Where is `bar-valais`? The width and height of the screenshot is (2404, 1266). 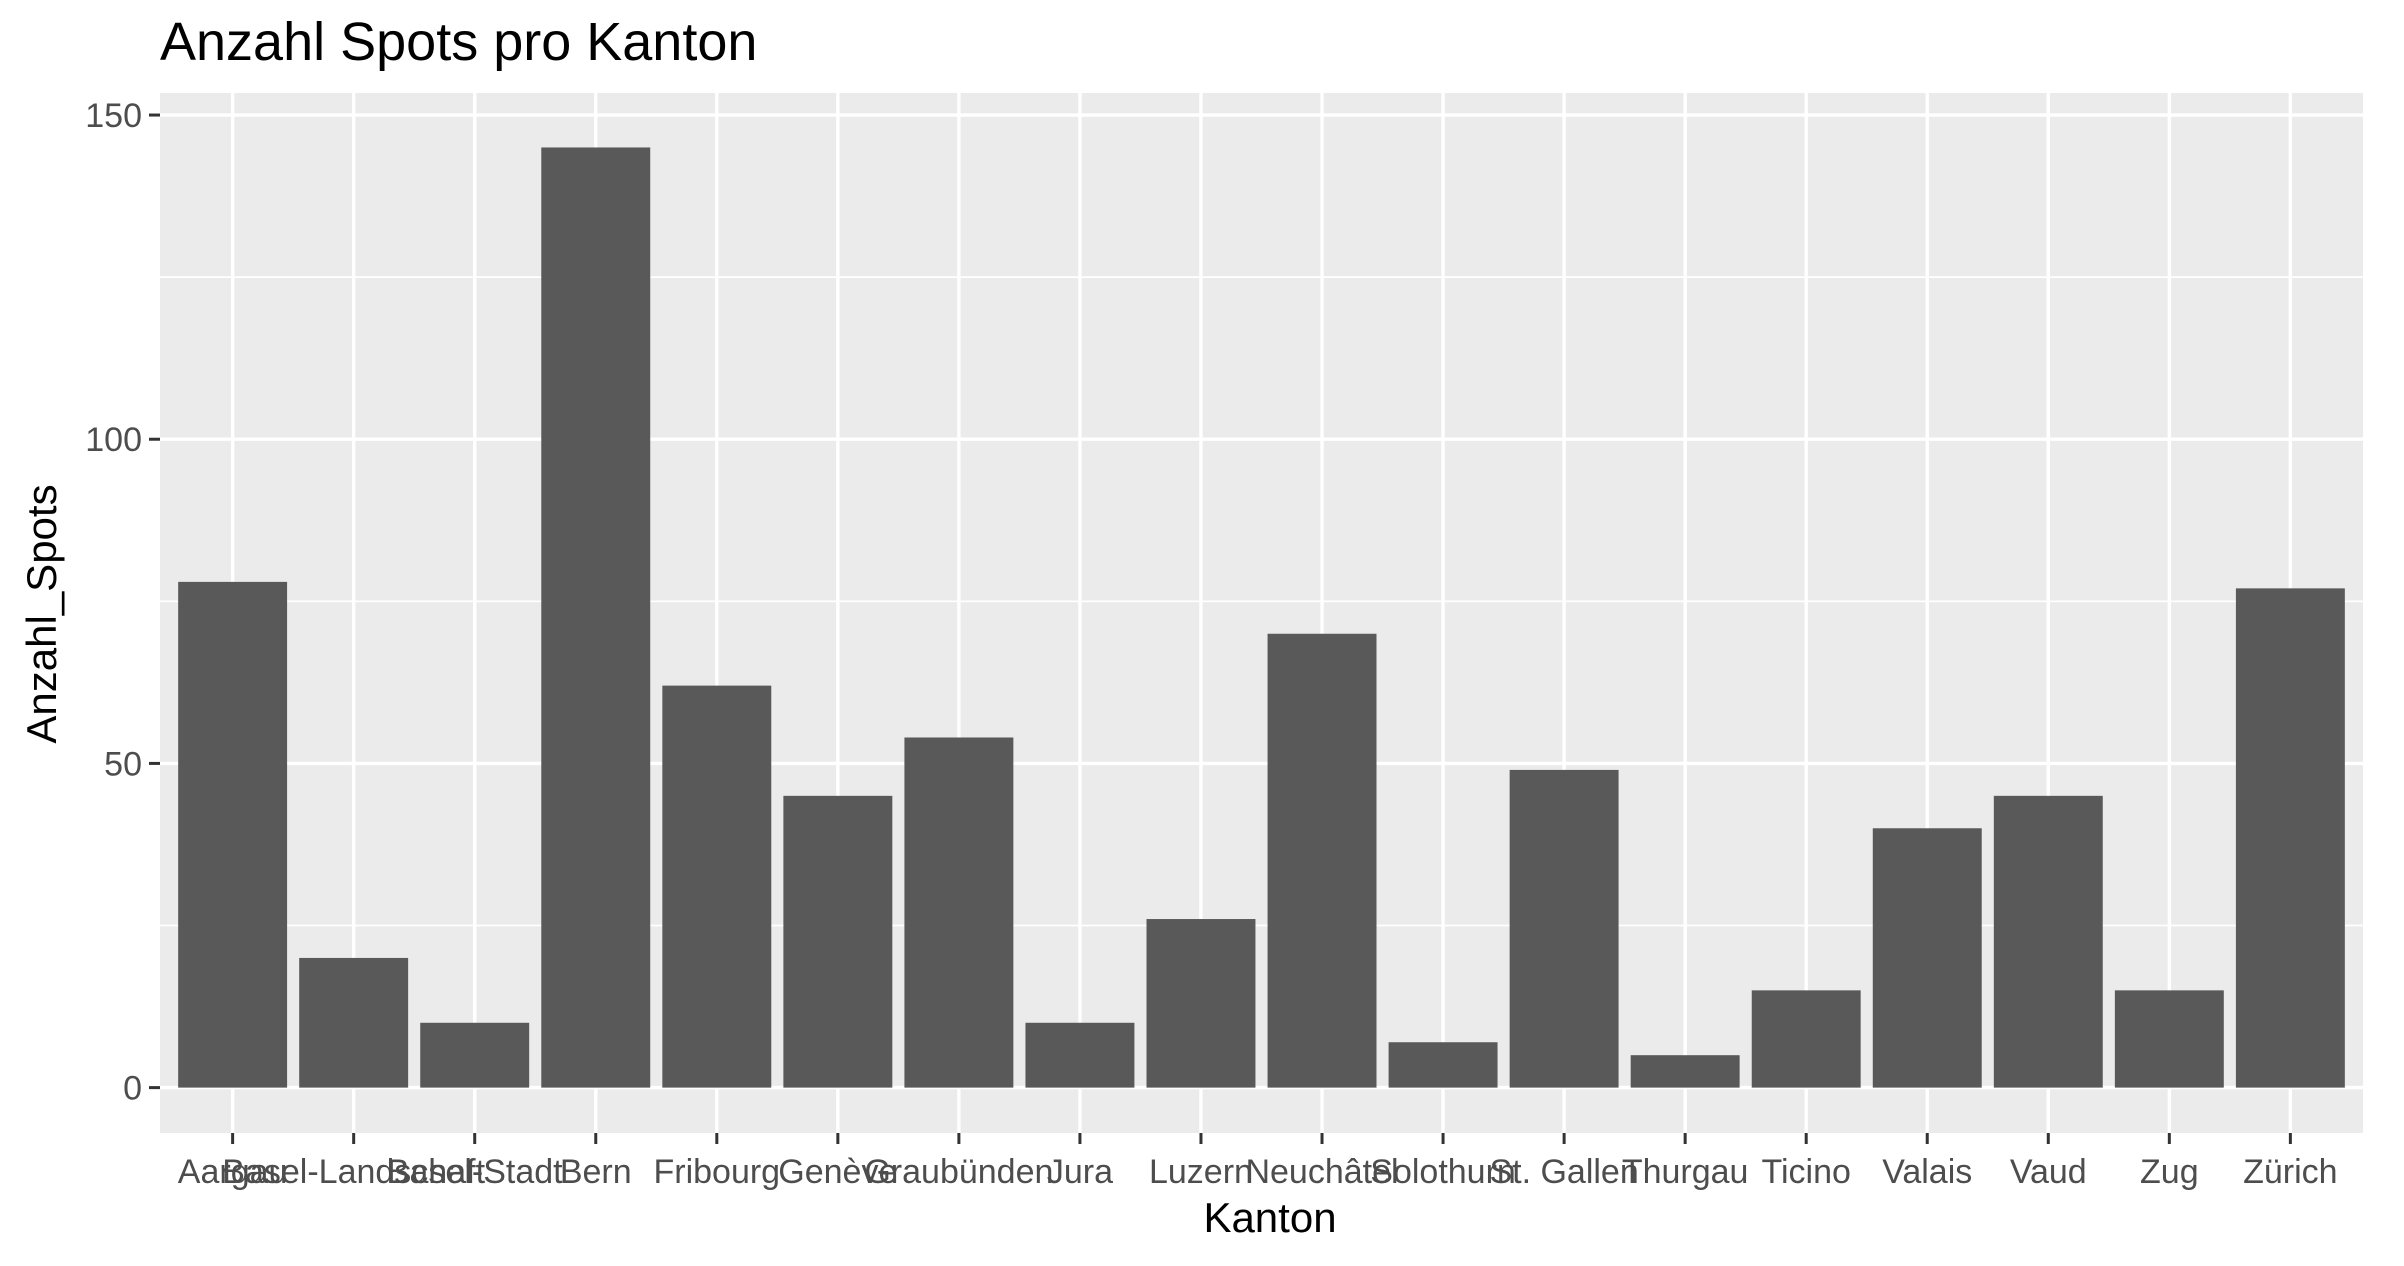
bar-valais is located at coordinates (1927, 958).